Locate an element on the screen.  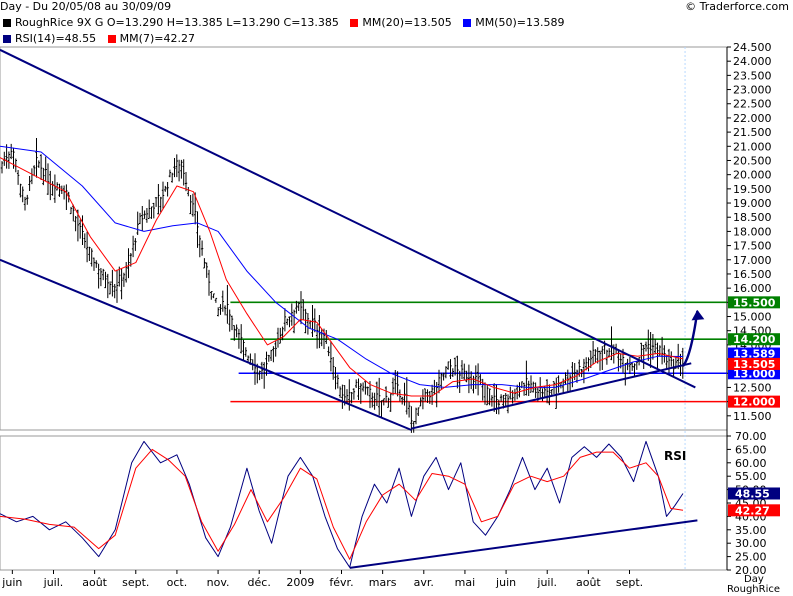
price-ytick-label: 18.500 is located at coordinates (752, 217).